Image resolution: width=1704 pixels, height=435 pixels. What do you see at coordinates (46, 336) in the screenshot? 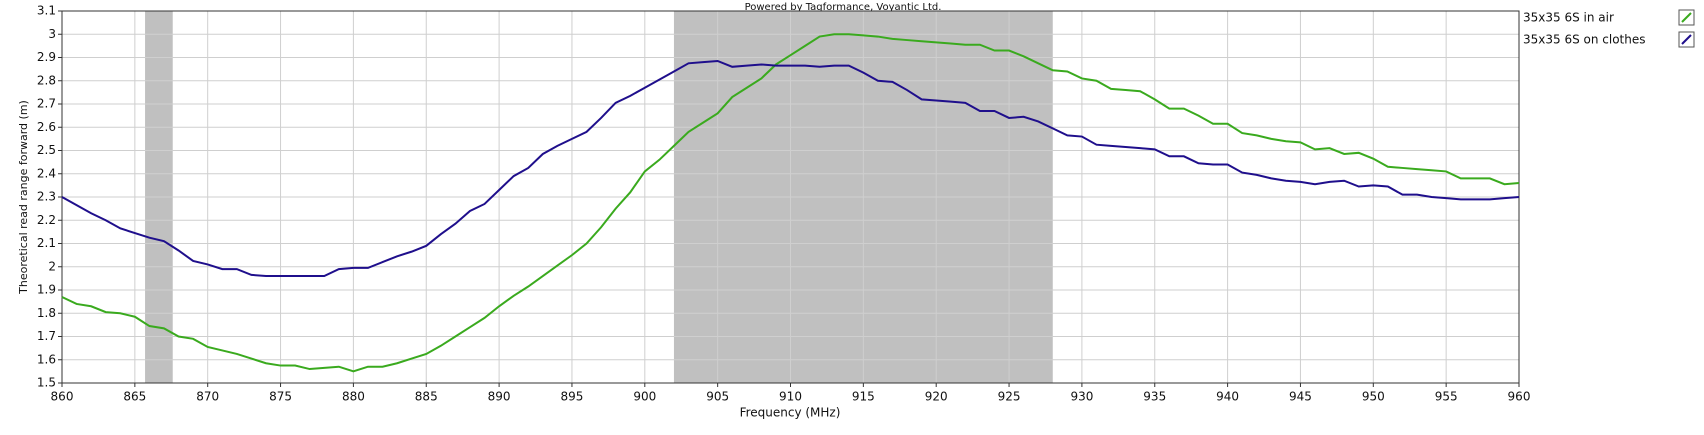
I see `y-tick-label: 1.7` at bounding box center [46, 336].